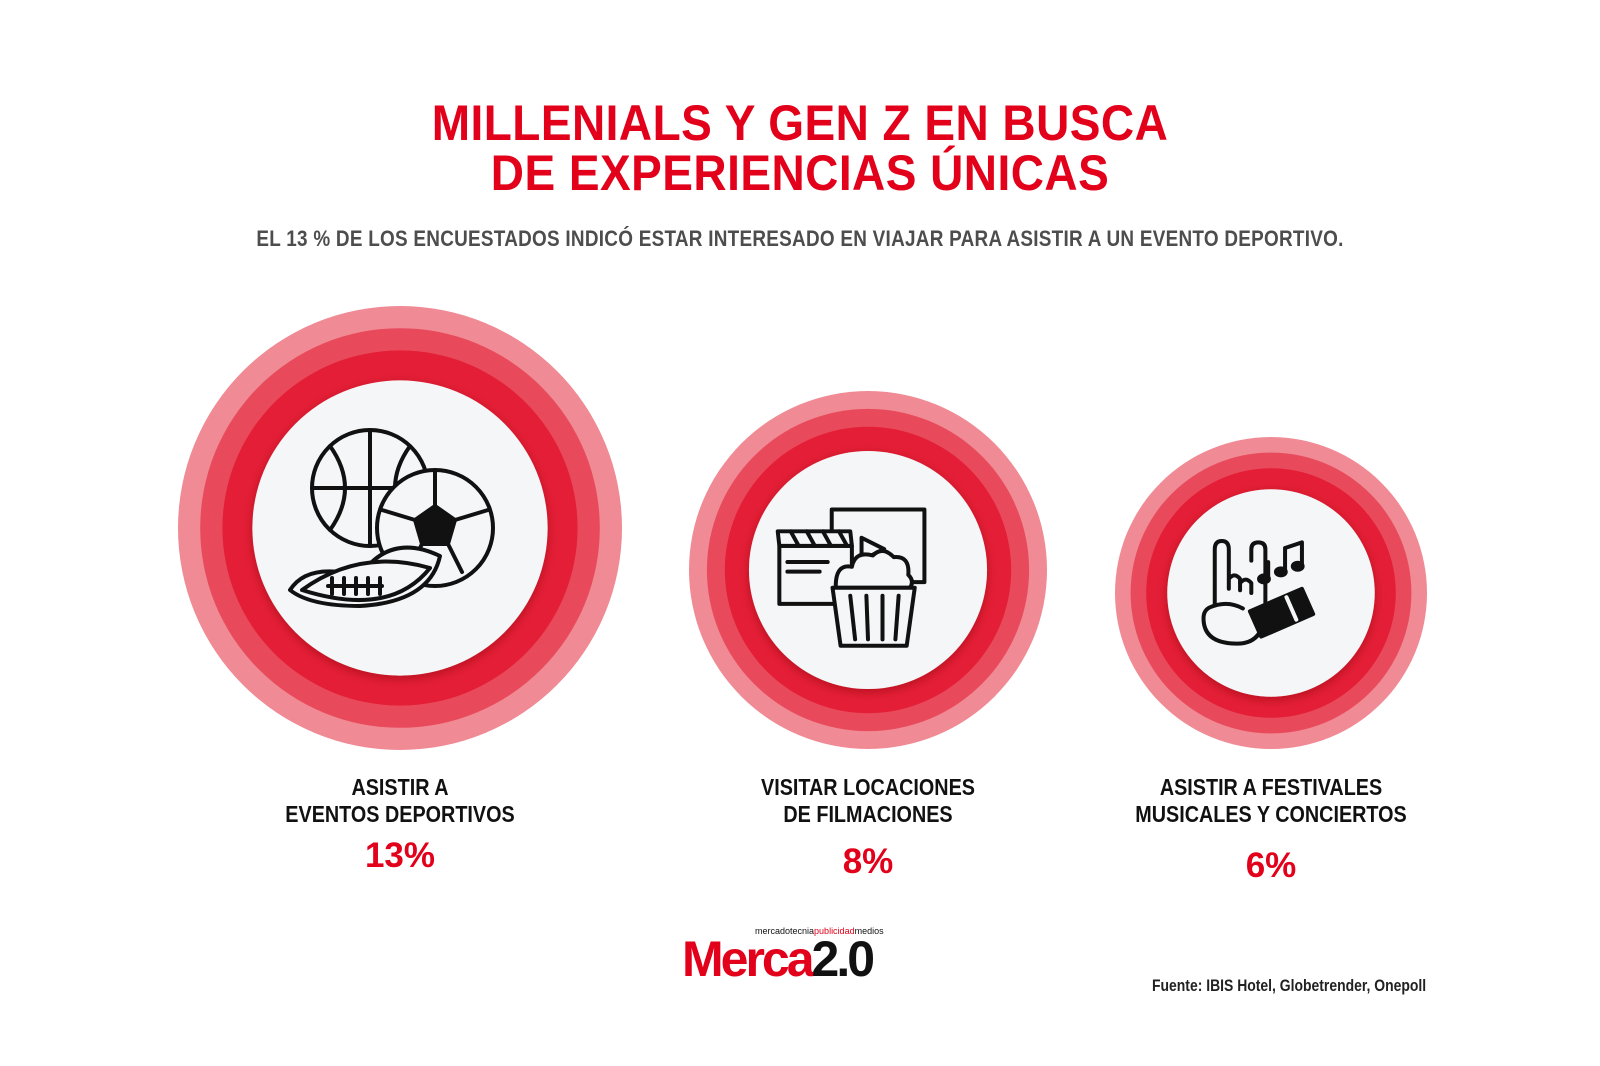 Image resolution: width=1600 pixels, height=1066 pixels. I want to click on item-value: 6%, so click(1271, 865).